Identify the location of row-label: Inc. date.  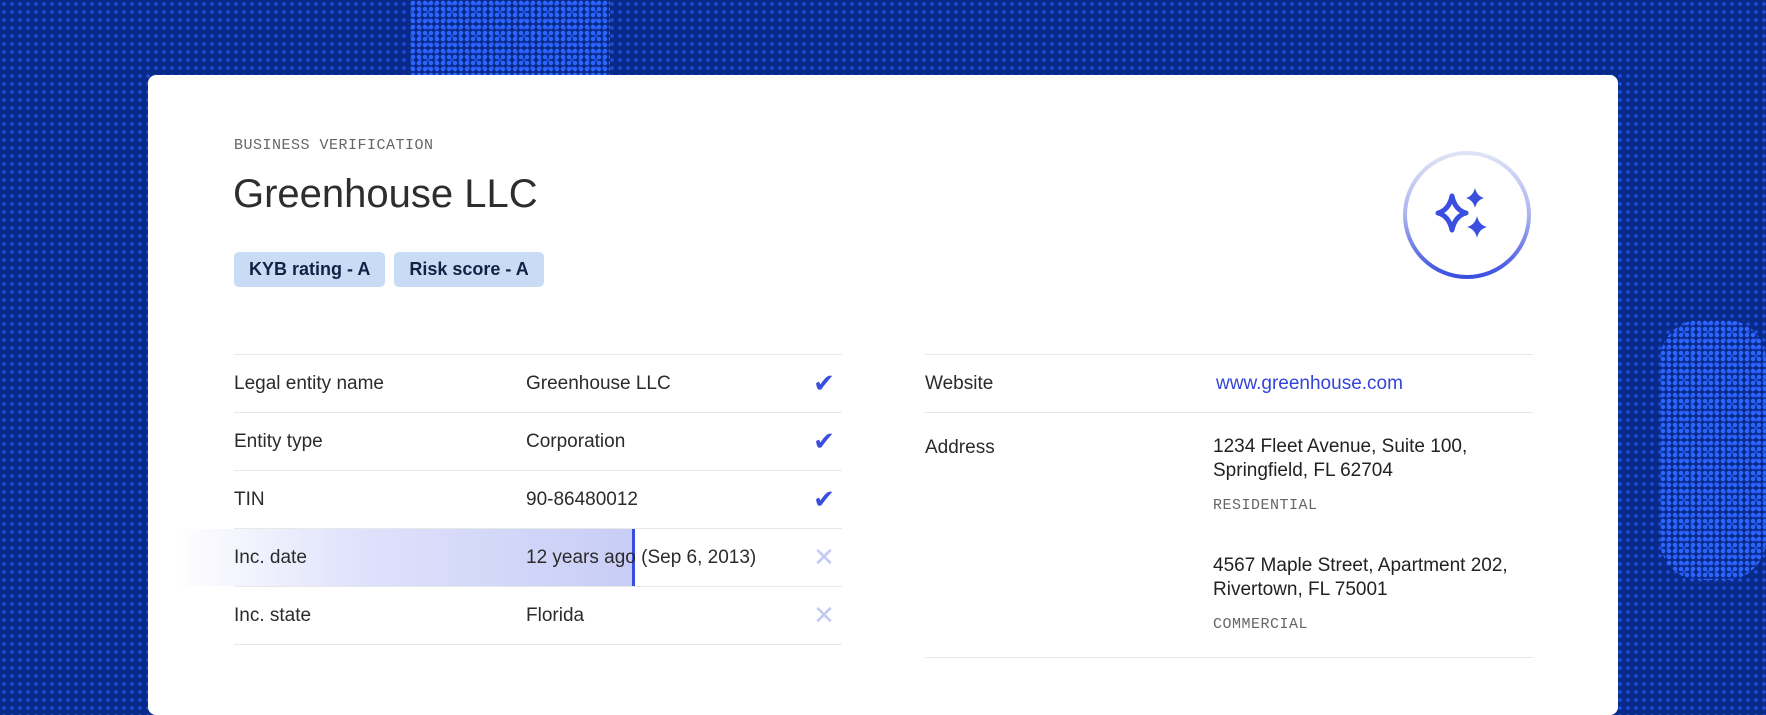
(270, 557).